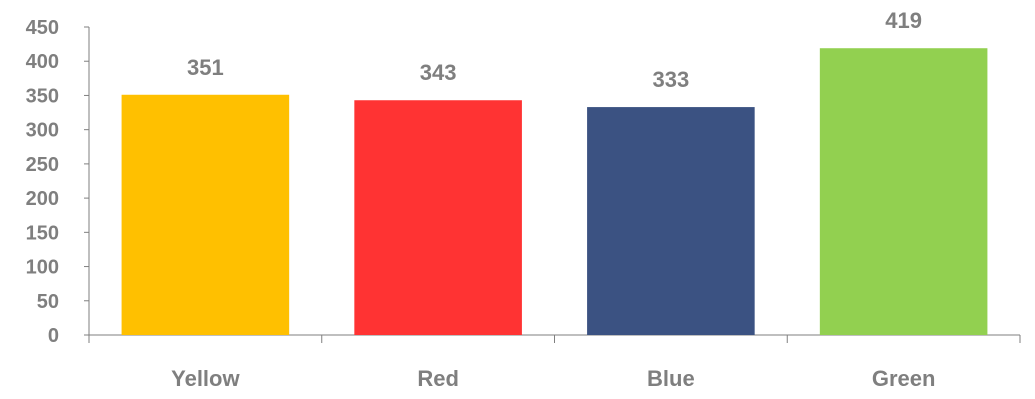 This screenshot has width=1035, height=399. What do you see at coordinates (42, 28) in the screenshot?
I see `y-tick-label: 450` at bounding box center [42, 28].